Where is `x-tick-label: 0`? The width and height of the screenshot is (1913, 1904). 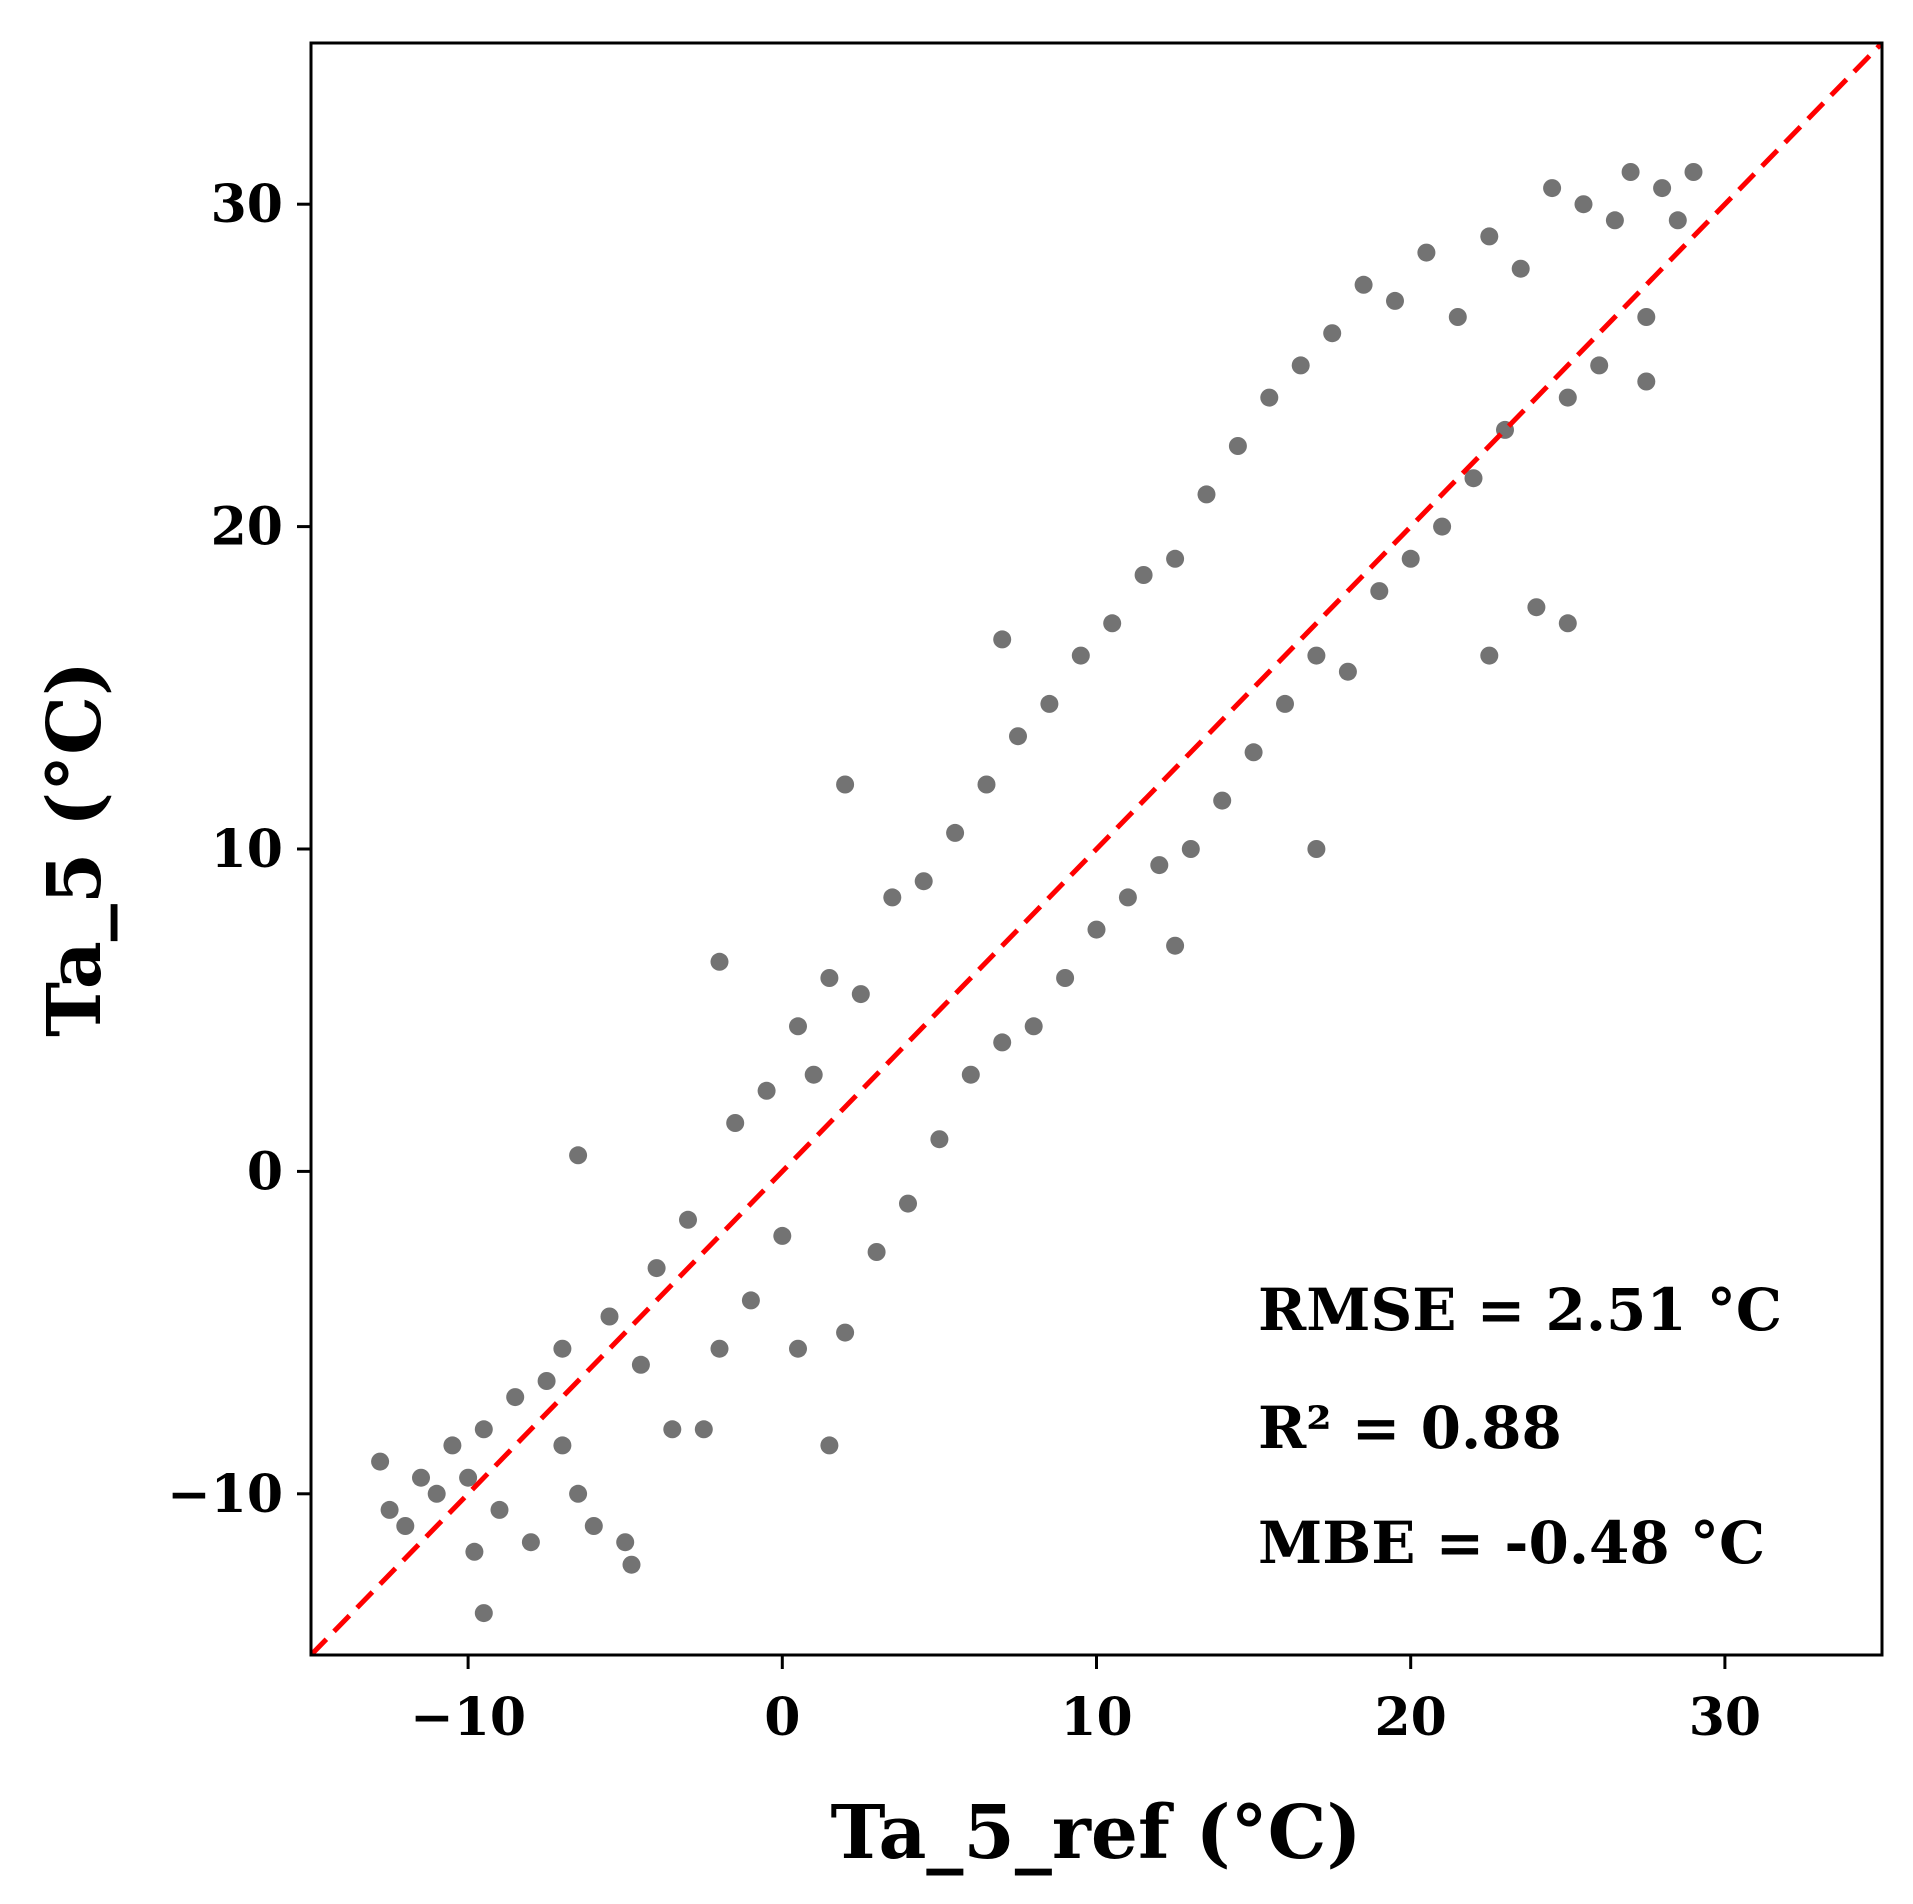
x-tick-label: 0 is located at coordinates (782, 1717).